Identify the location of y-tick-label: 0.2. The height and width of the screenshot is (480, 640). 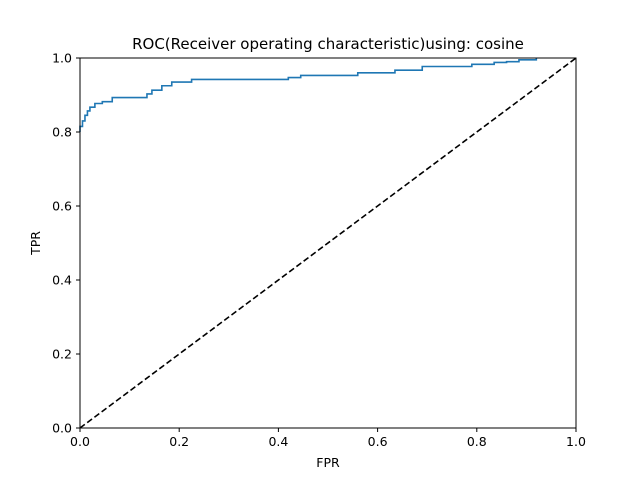
(62, 354).